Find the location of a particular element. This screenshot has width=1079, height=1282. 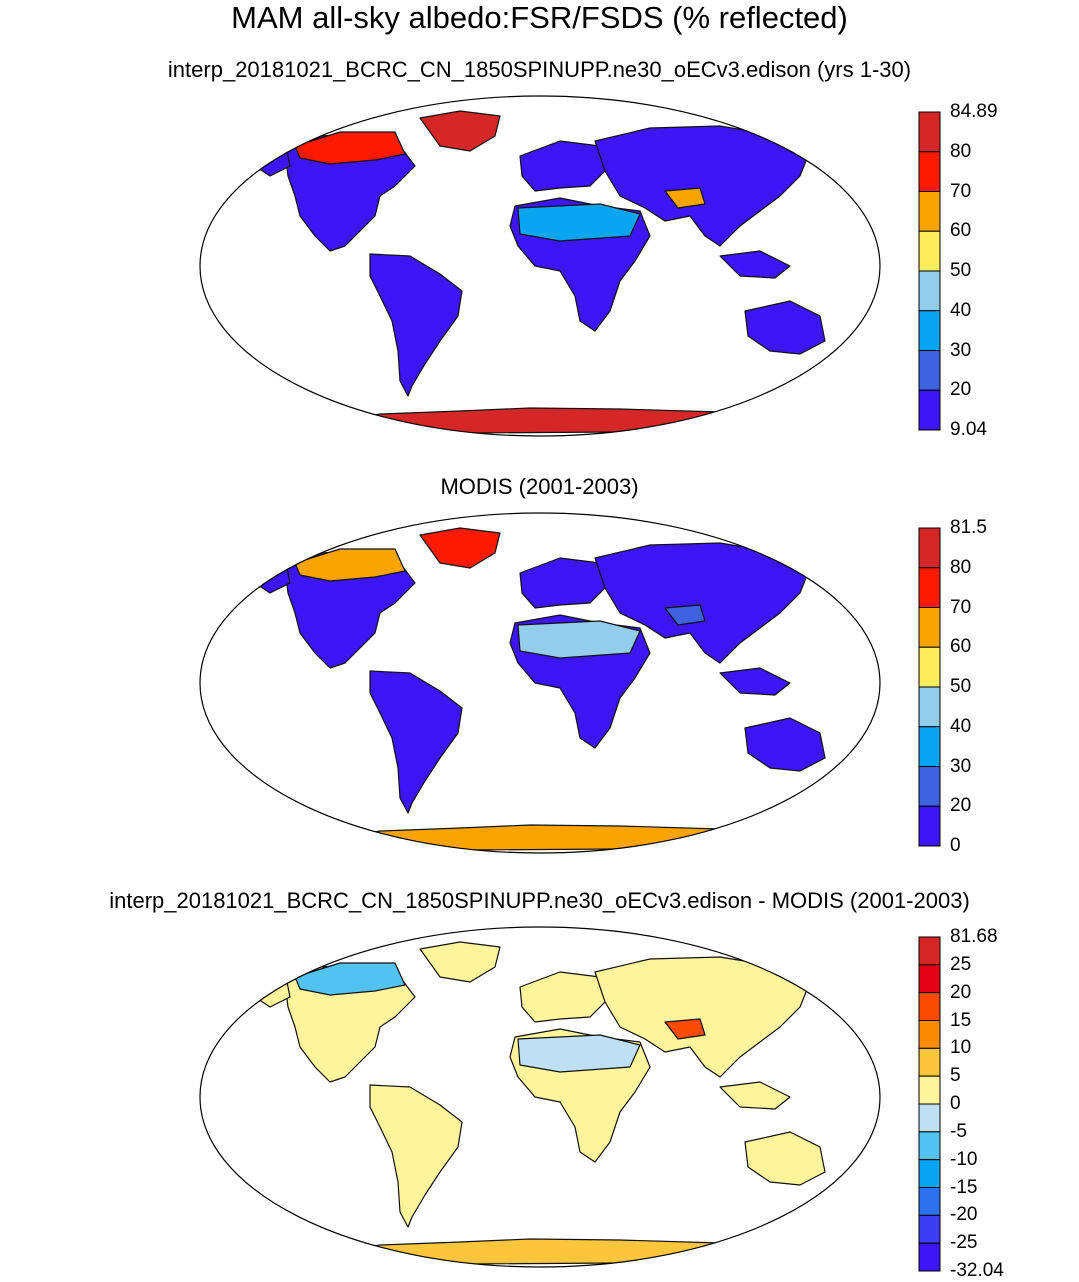

colorbar-tick-label: -25 is located at coordinates (964, 1243).